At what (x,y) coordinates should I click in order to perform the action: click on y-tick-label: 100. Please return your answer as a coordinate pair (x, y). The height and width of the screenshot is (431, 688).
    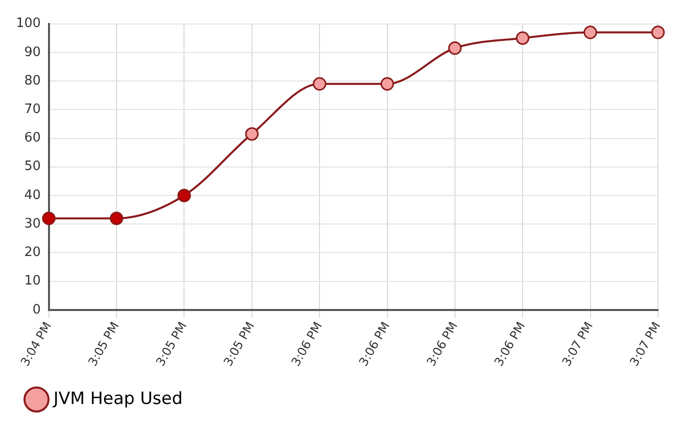
    Looking at the image, I should click on (28, 24).